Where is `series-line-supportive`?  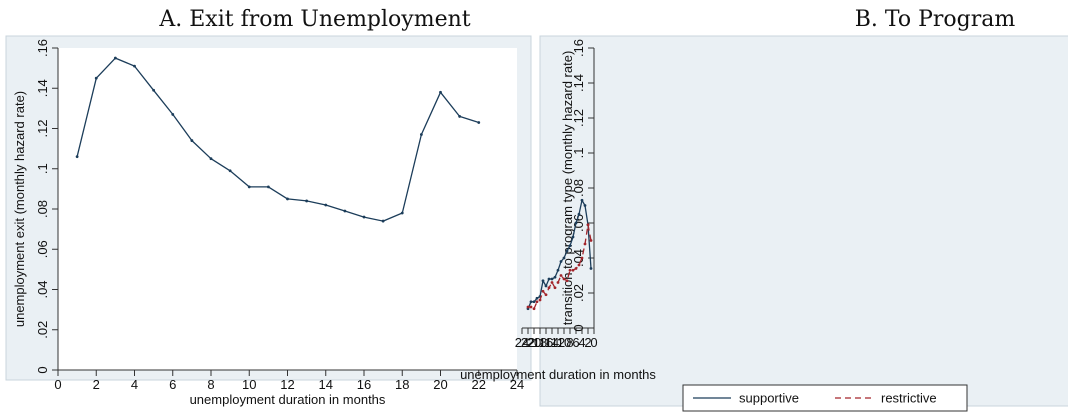
series-line-supportive is located at coordinates (559, 254).